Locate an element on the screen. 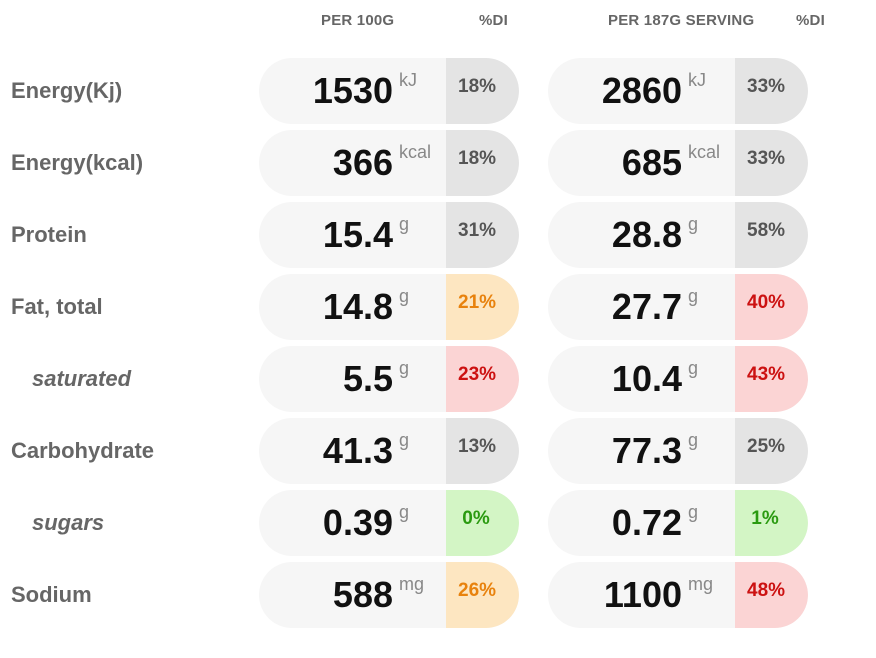 The width and height of the screenshot is (876, 658). daily-intake-badge: 31% is located at coordinates (482, 235).